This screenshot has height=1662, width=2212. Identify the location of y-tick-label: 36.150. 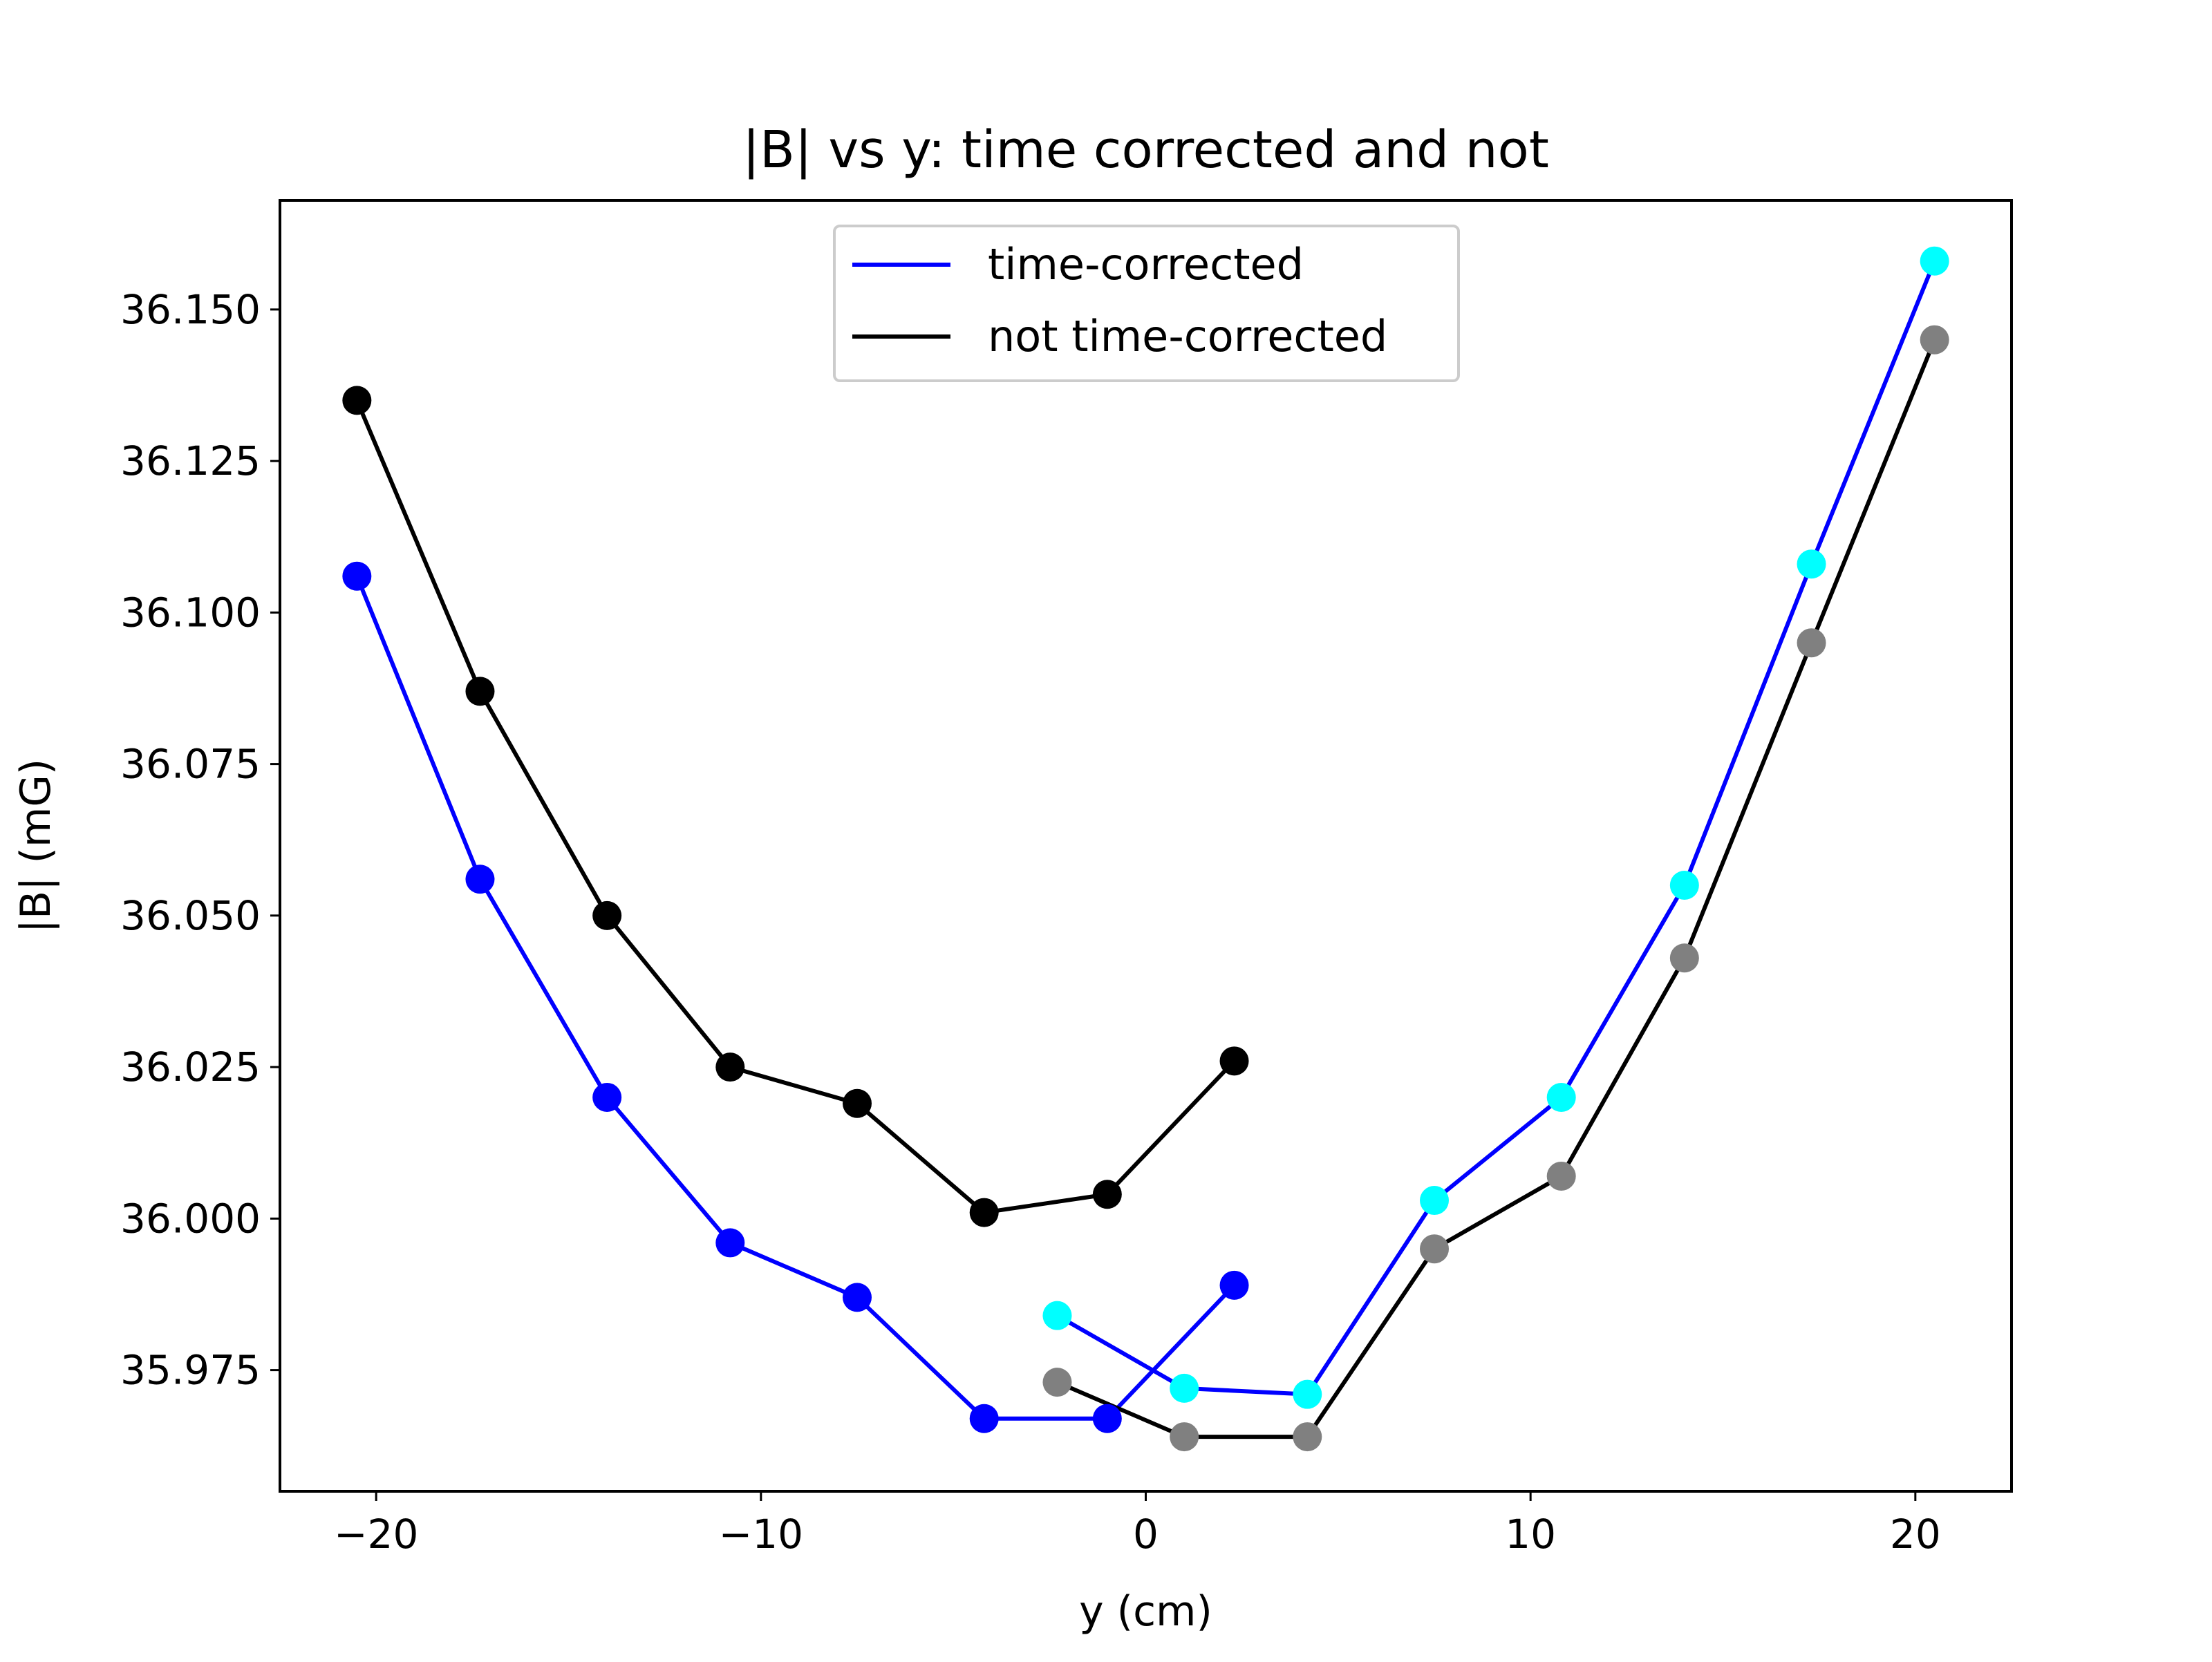
(191, 309).